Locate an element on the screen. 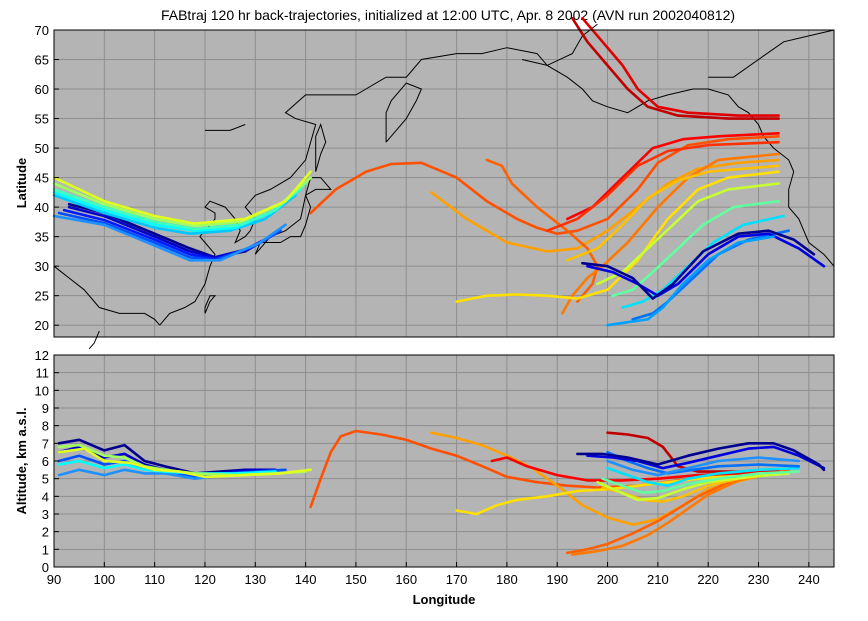 This screenshot has height=621, width=868. bottom-xtick-label: 120 is located at coordinates (205, 579).